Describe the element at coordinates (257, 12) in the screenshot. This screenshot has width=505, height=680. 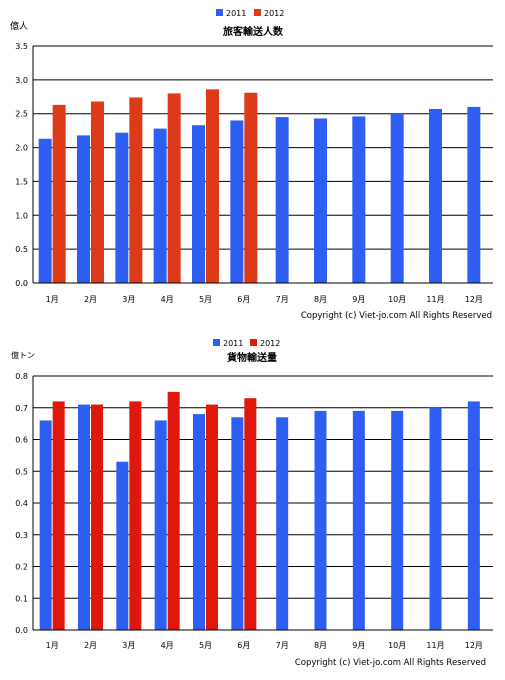
I see `legend-swatch-2012` at that location.